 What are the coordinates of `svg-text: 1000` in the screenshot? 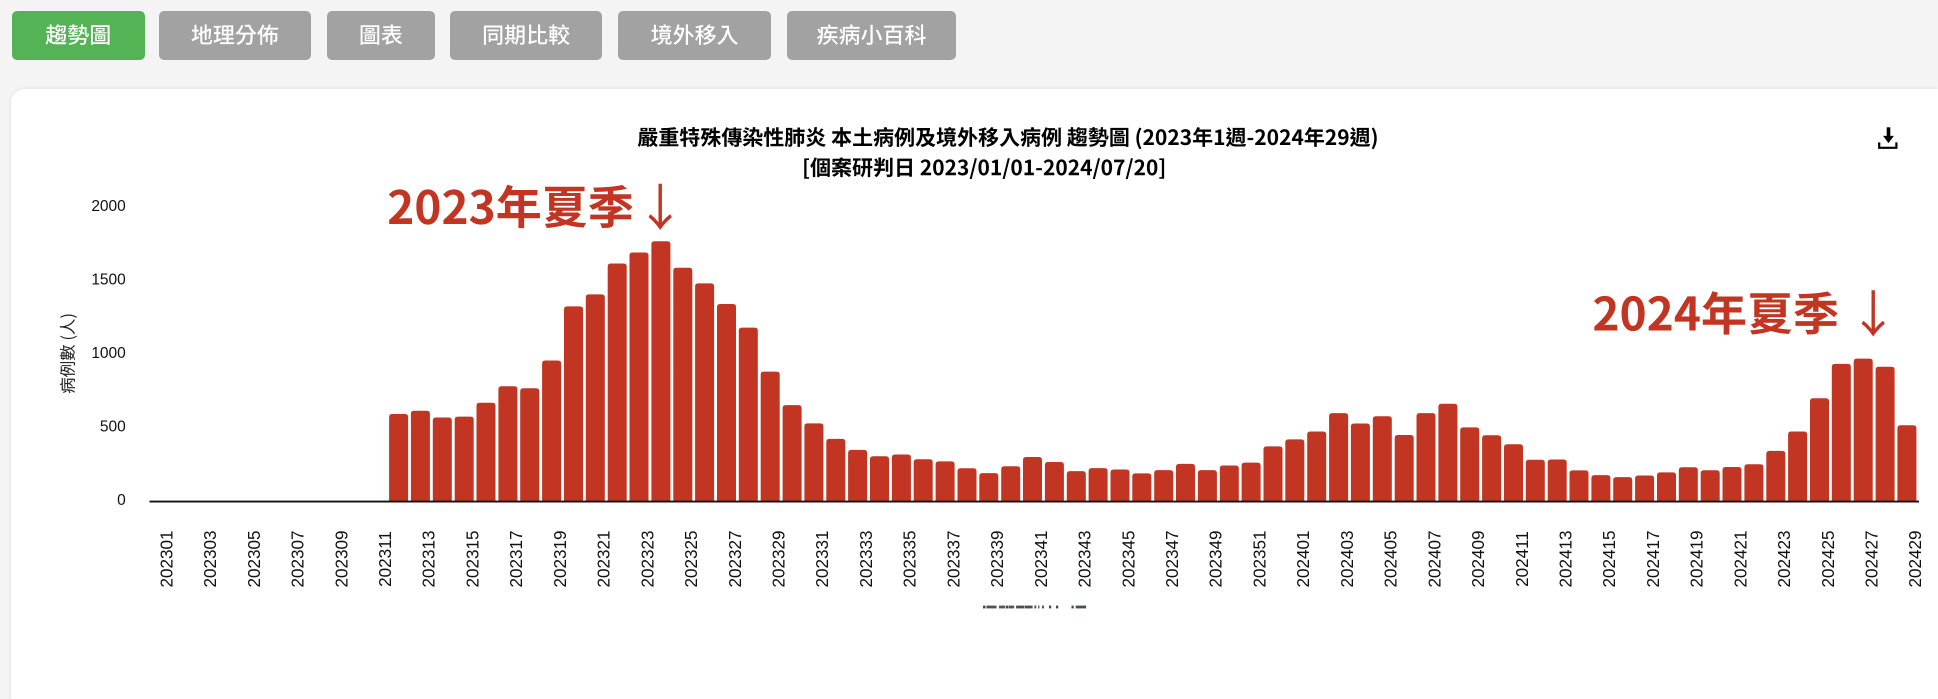 It's located at (108, 353).